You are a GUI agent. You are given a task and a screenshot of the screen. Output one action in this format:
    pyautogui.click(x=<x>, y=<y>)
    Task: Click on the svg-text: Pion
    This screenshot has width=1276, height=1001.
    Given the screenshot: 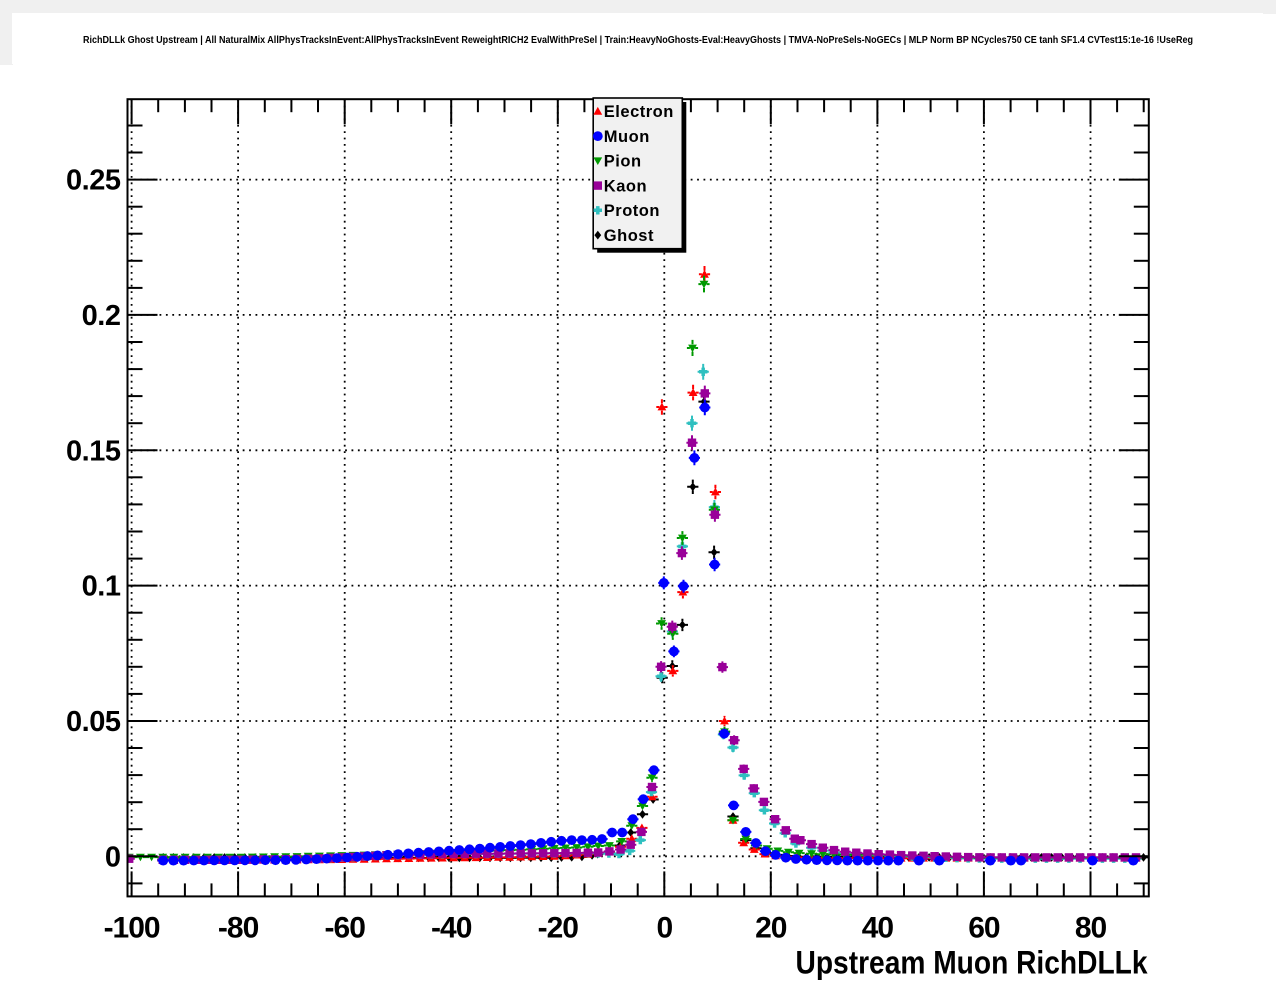 What is the action you would take?
    pyautogui.click(x=623, y=162)
    